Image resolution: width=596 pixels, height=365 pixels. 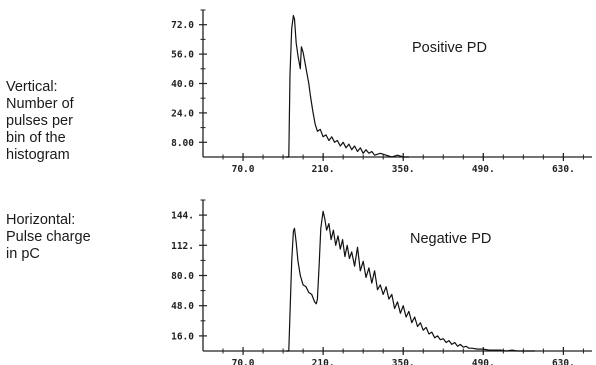 I want to click on positive-x-tick-label: 350., so click(x=403, y=169).